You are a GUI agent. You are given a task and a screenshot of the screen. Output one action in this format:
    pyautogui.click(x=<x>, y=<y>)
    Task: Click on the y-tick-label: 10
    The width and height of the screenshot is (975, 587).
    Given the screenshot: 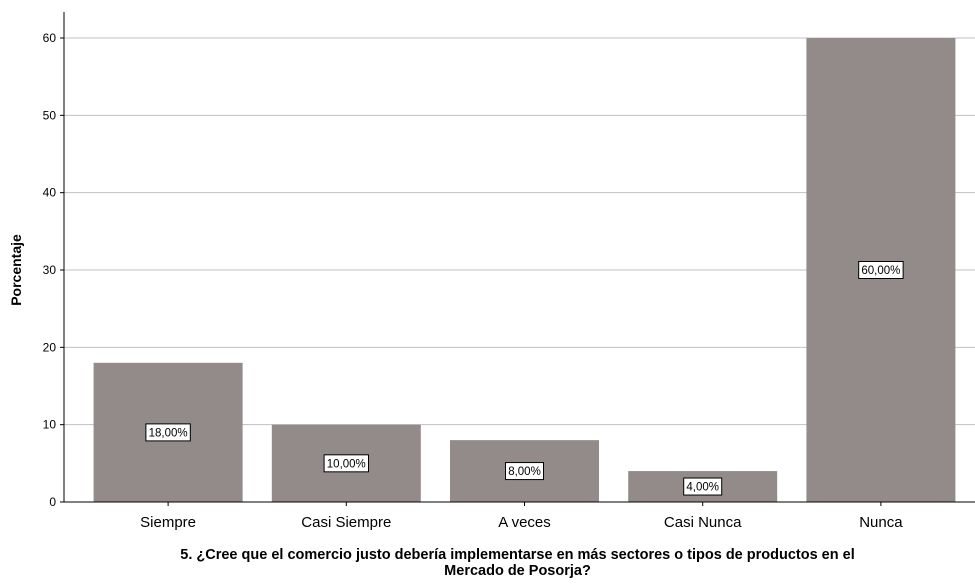 What is the action you would take?
    pyautogui.click(x=50, y=425)
    